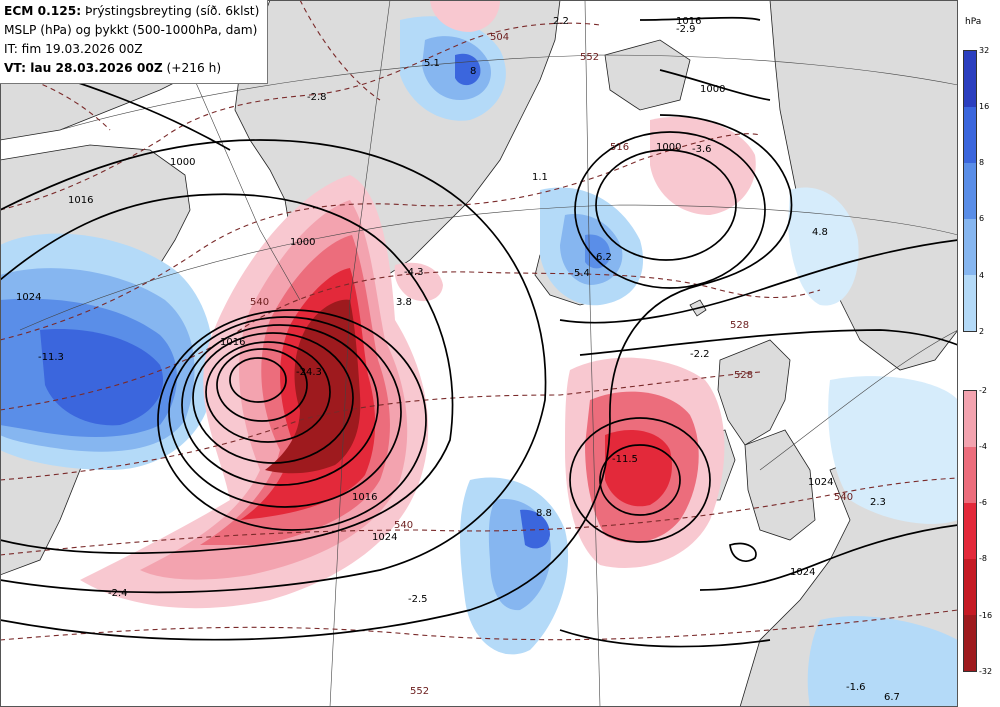 The height and width of the screenshot is (707, 1000). Describe the element at coordinates (702, 149) in the screenshot. I see `change-label: -3.6` at that location.